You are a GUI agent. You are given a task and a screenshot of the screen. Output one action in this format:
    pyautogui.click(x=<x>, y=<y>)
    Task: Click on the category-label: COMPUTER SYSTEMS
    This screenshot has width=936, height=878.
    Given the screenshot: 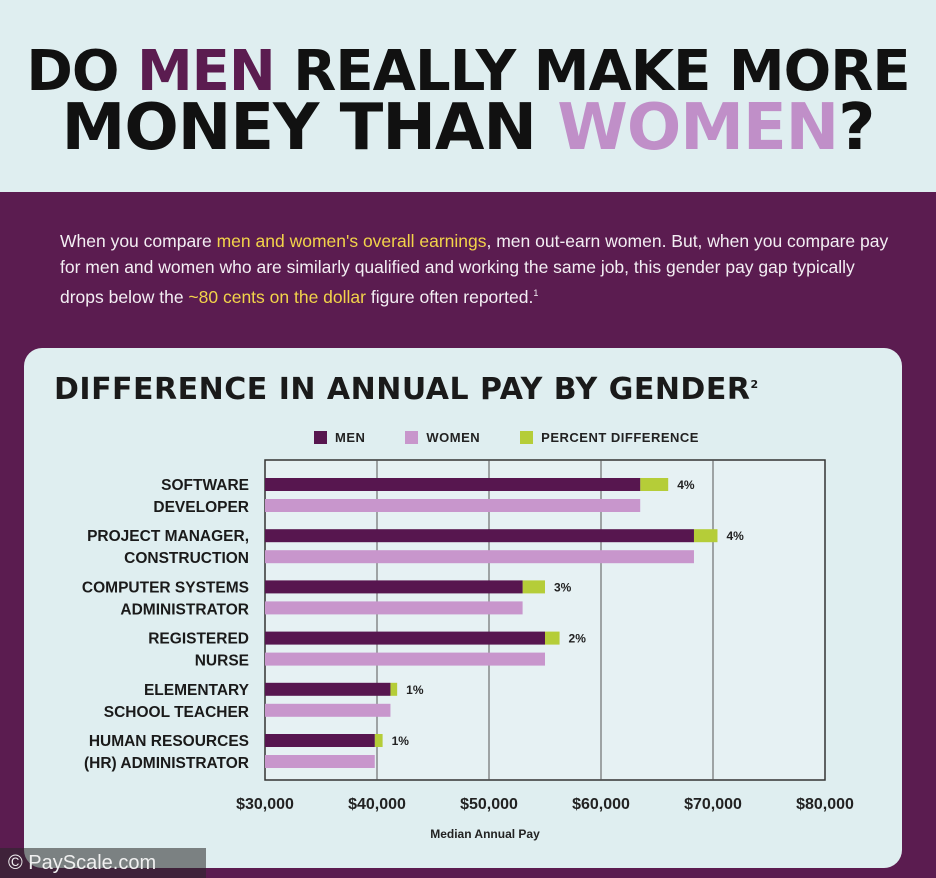 What is the action you would take?
    pyautogui.click(x=165, y=587)
    